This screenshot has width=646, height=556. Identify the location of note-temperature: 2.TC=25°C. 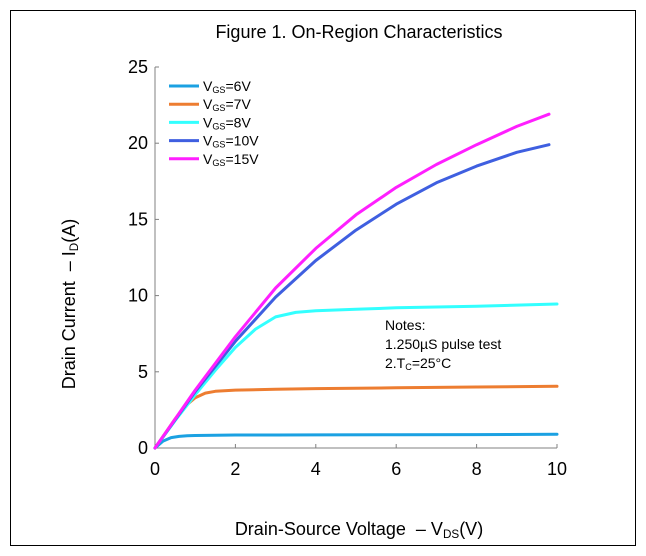
(418, 363).